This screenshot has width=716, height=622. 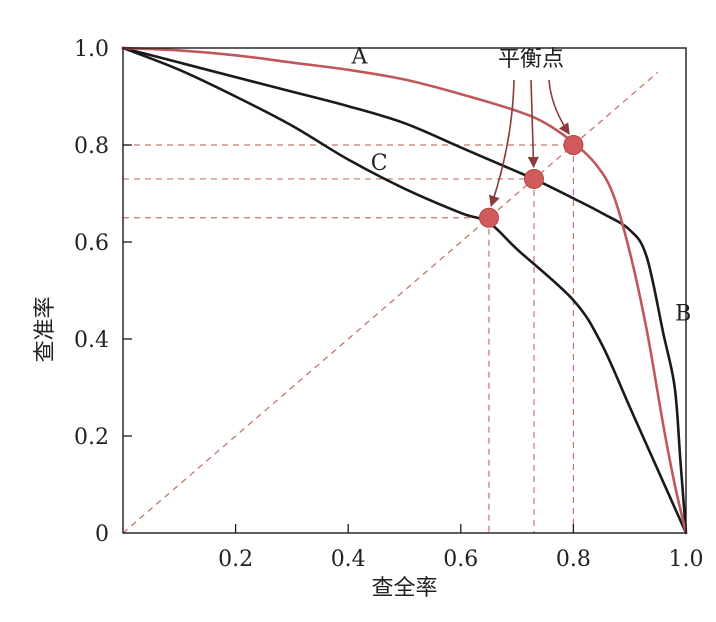 What do you see at coordinates (45, 329) in the screenshot?
I see `y-axis-label: 查准率` at bounding box center [45, 329].